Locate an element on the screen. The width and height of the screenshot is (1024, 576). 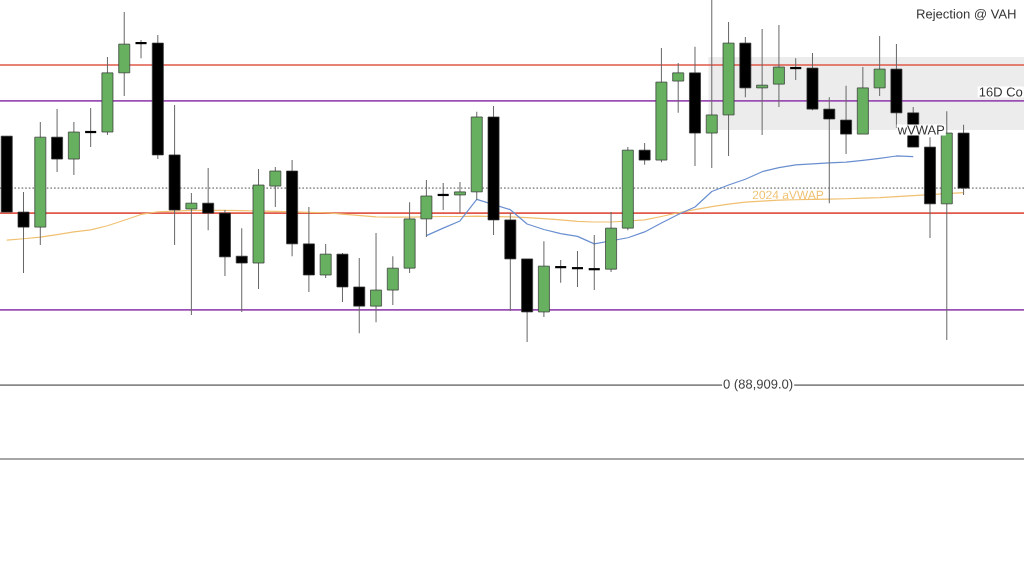
annotation: Rejection @ VAH is located at coordinates (966, 15).